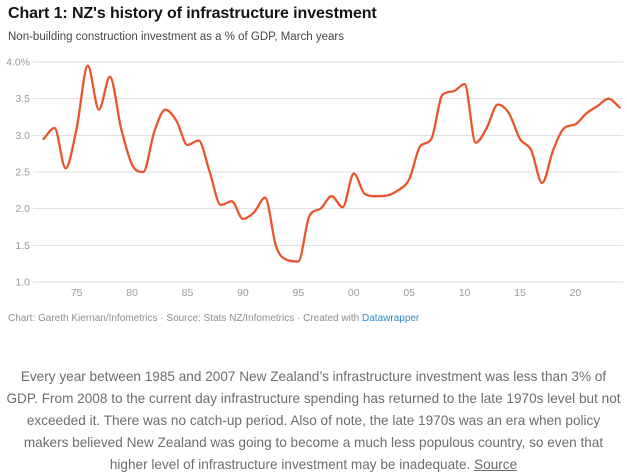 The width and height of the screenshot is (627, 476). I want to click on x-axis-tick-label: 85, so click(188, 293).